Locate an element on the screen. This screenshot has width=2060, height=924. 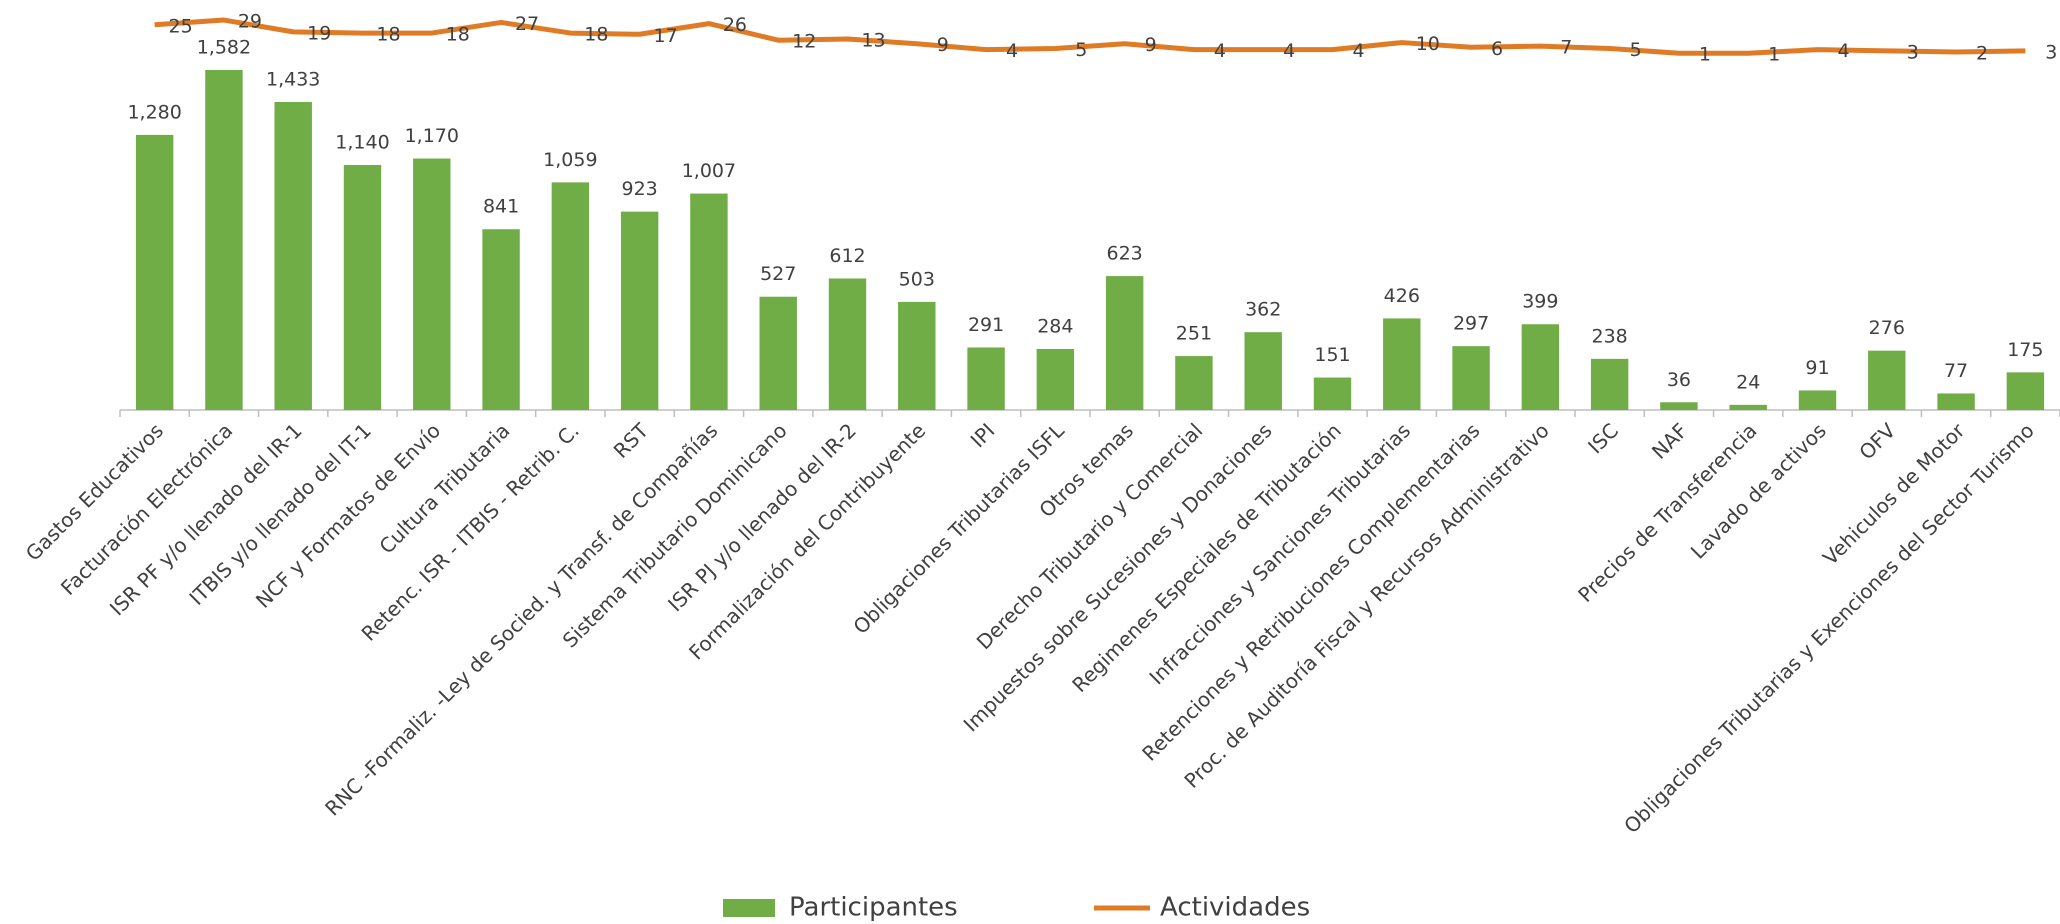
line is located at coordinates (1090, 36).